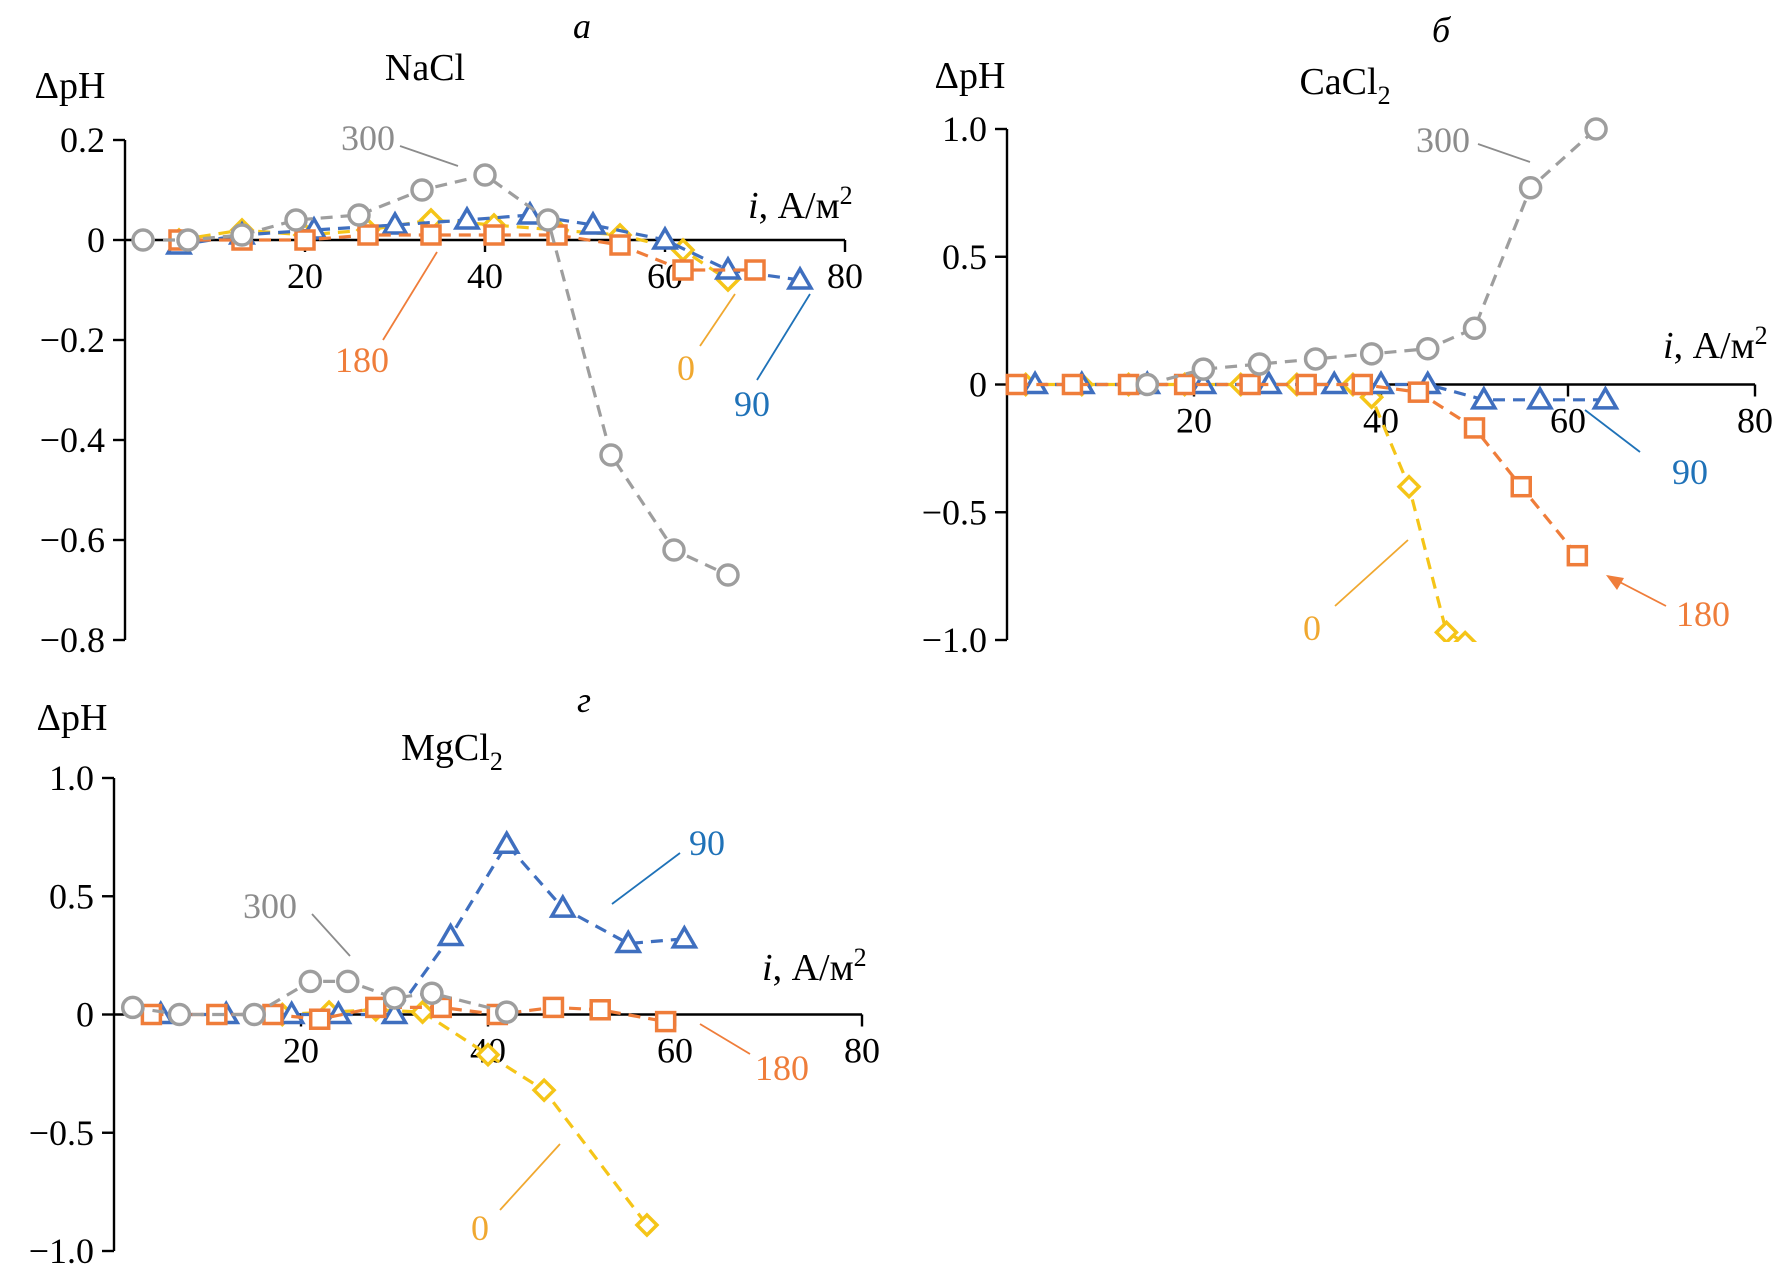 The image size is (1777, 1277). What do you see at coordinates (1344, 85) in the screenshot?
I see `panel-title: CaCl2` at bounding box center [1344, 85].